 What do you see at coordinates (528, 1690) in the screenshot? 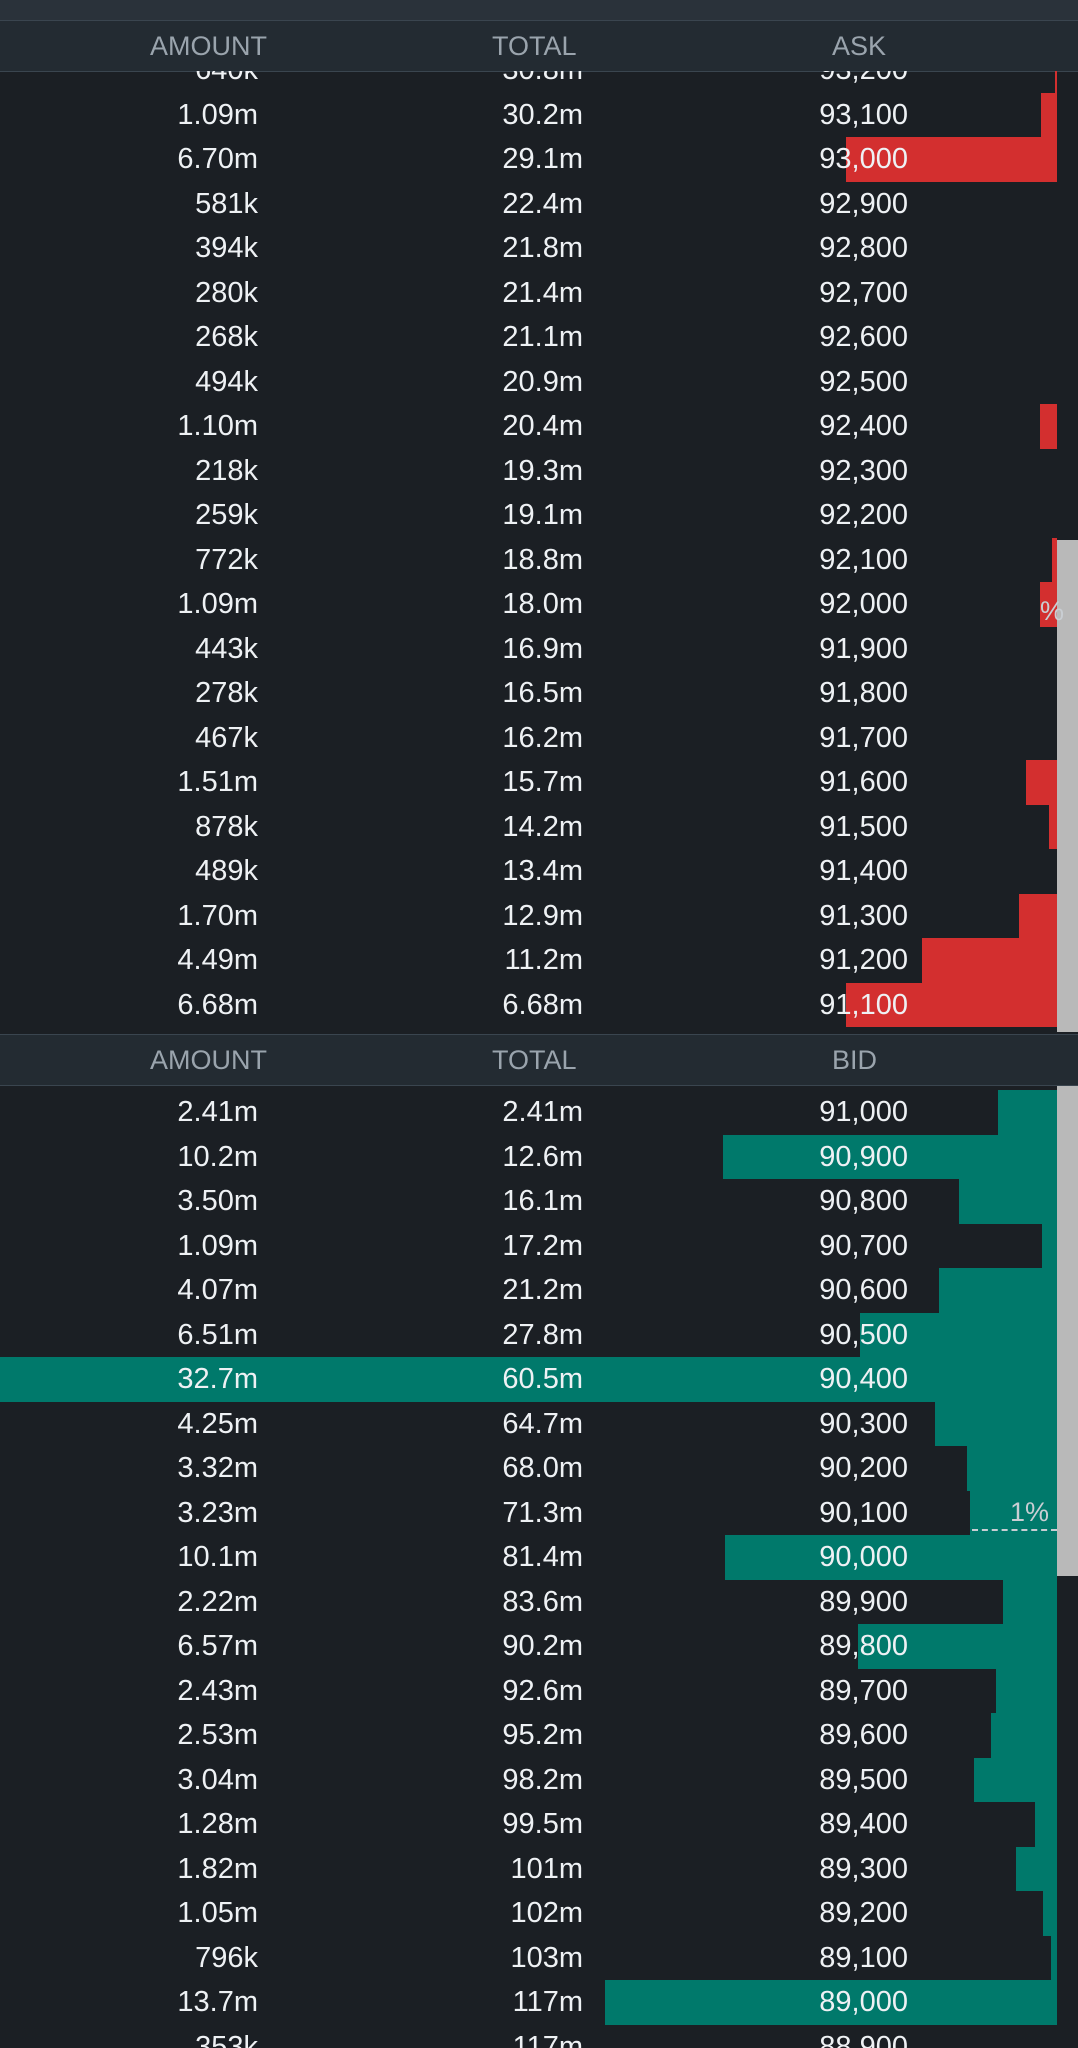
I see `bid-row: 2.43m 92.6m 89,700` at bounding box center [528, 1690].